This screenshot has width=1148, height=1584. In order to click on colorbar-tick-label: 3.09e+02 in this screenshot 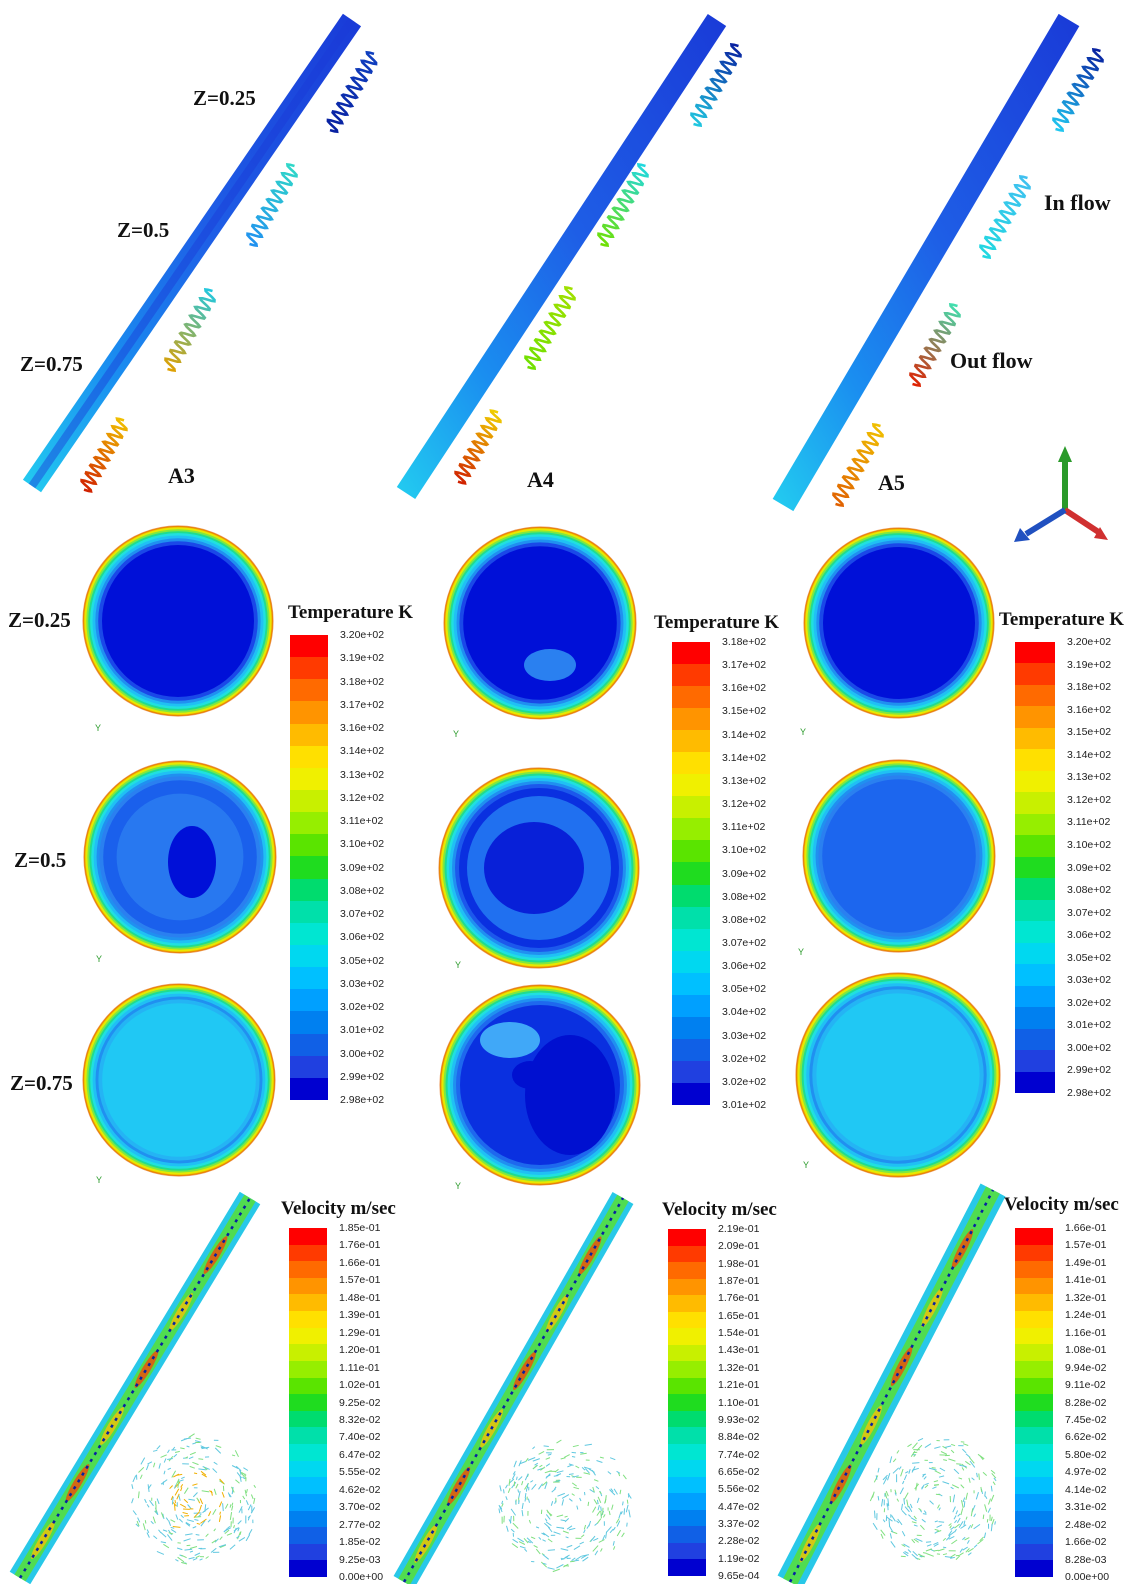, I will do `click(1089, 867)`.